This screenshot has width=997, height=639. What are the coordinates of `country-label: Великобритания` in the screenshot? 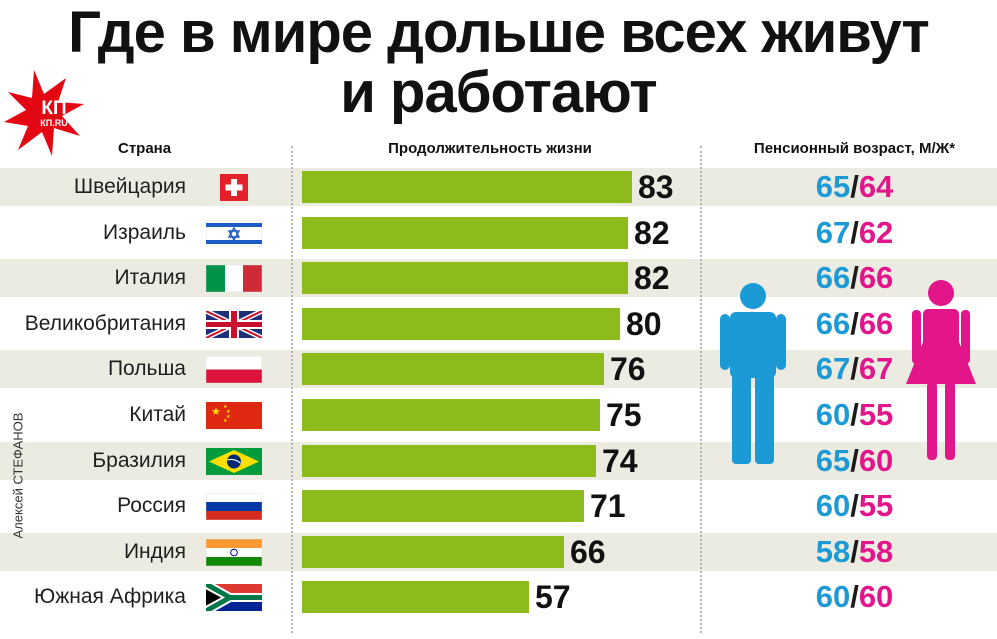 It's located at (105, 323).